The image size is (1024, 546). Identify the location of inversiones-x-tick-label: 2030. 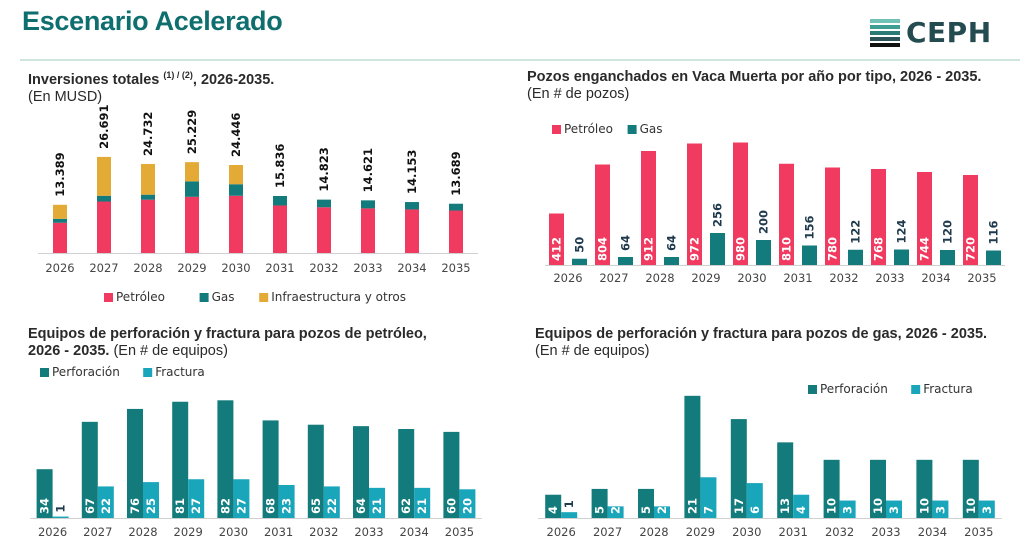
(235, 268).